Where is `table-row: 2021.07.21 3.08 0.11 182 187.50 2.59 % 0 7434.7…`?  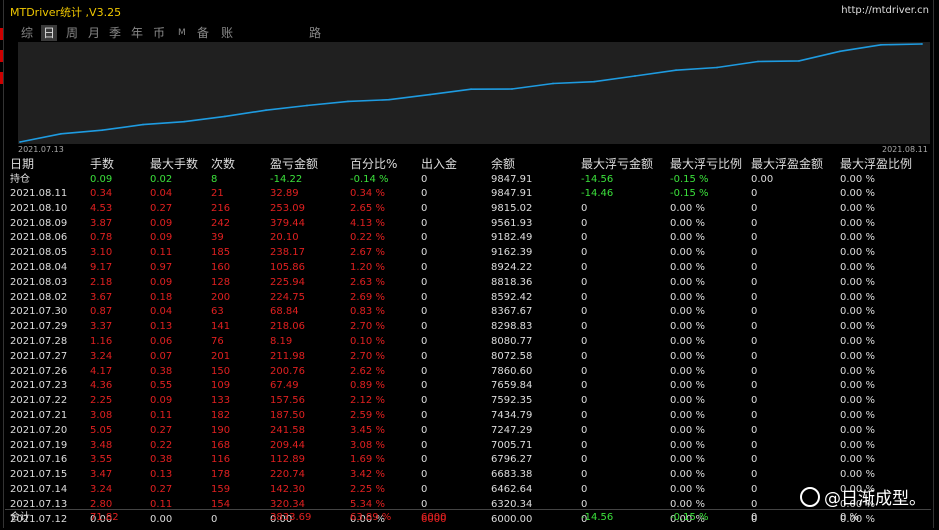
table-row: 2021.07.21 3.08 0.11 182 187.50 2.59 % 0 7434.7… is located at coordinates (469, 416).